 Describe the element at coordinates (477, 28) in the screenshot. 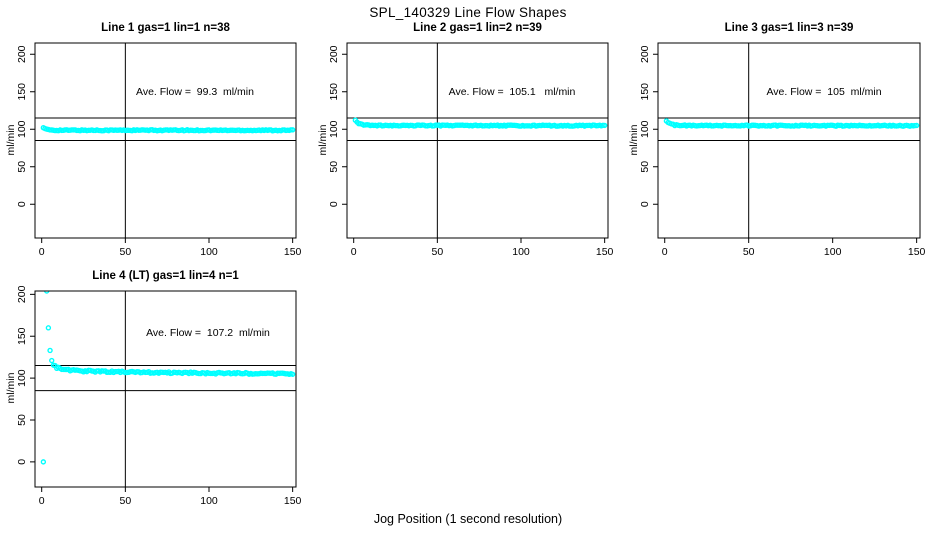

I see `panel2-title: Line 2 gas=1 lin=2 n=39` at that location.